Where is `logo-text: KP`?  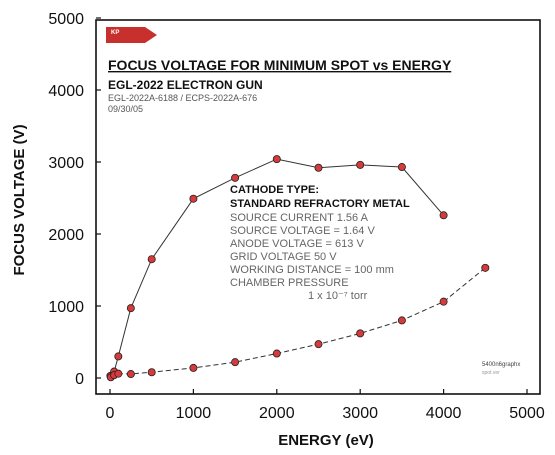
logo-text: KP is located at coordinates (115, 33).